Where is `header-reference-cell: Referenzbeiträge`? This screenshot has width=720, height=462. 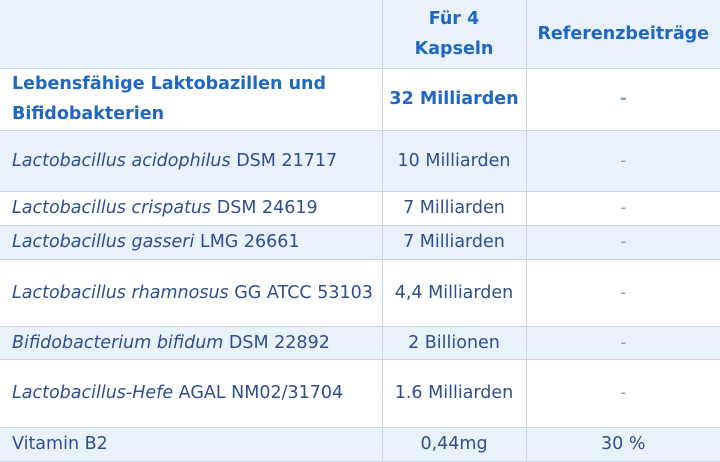 header-reference-cell: Referenzbeiträge is located at coordinates (623, 34).